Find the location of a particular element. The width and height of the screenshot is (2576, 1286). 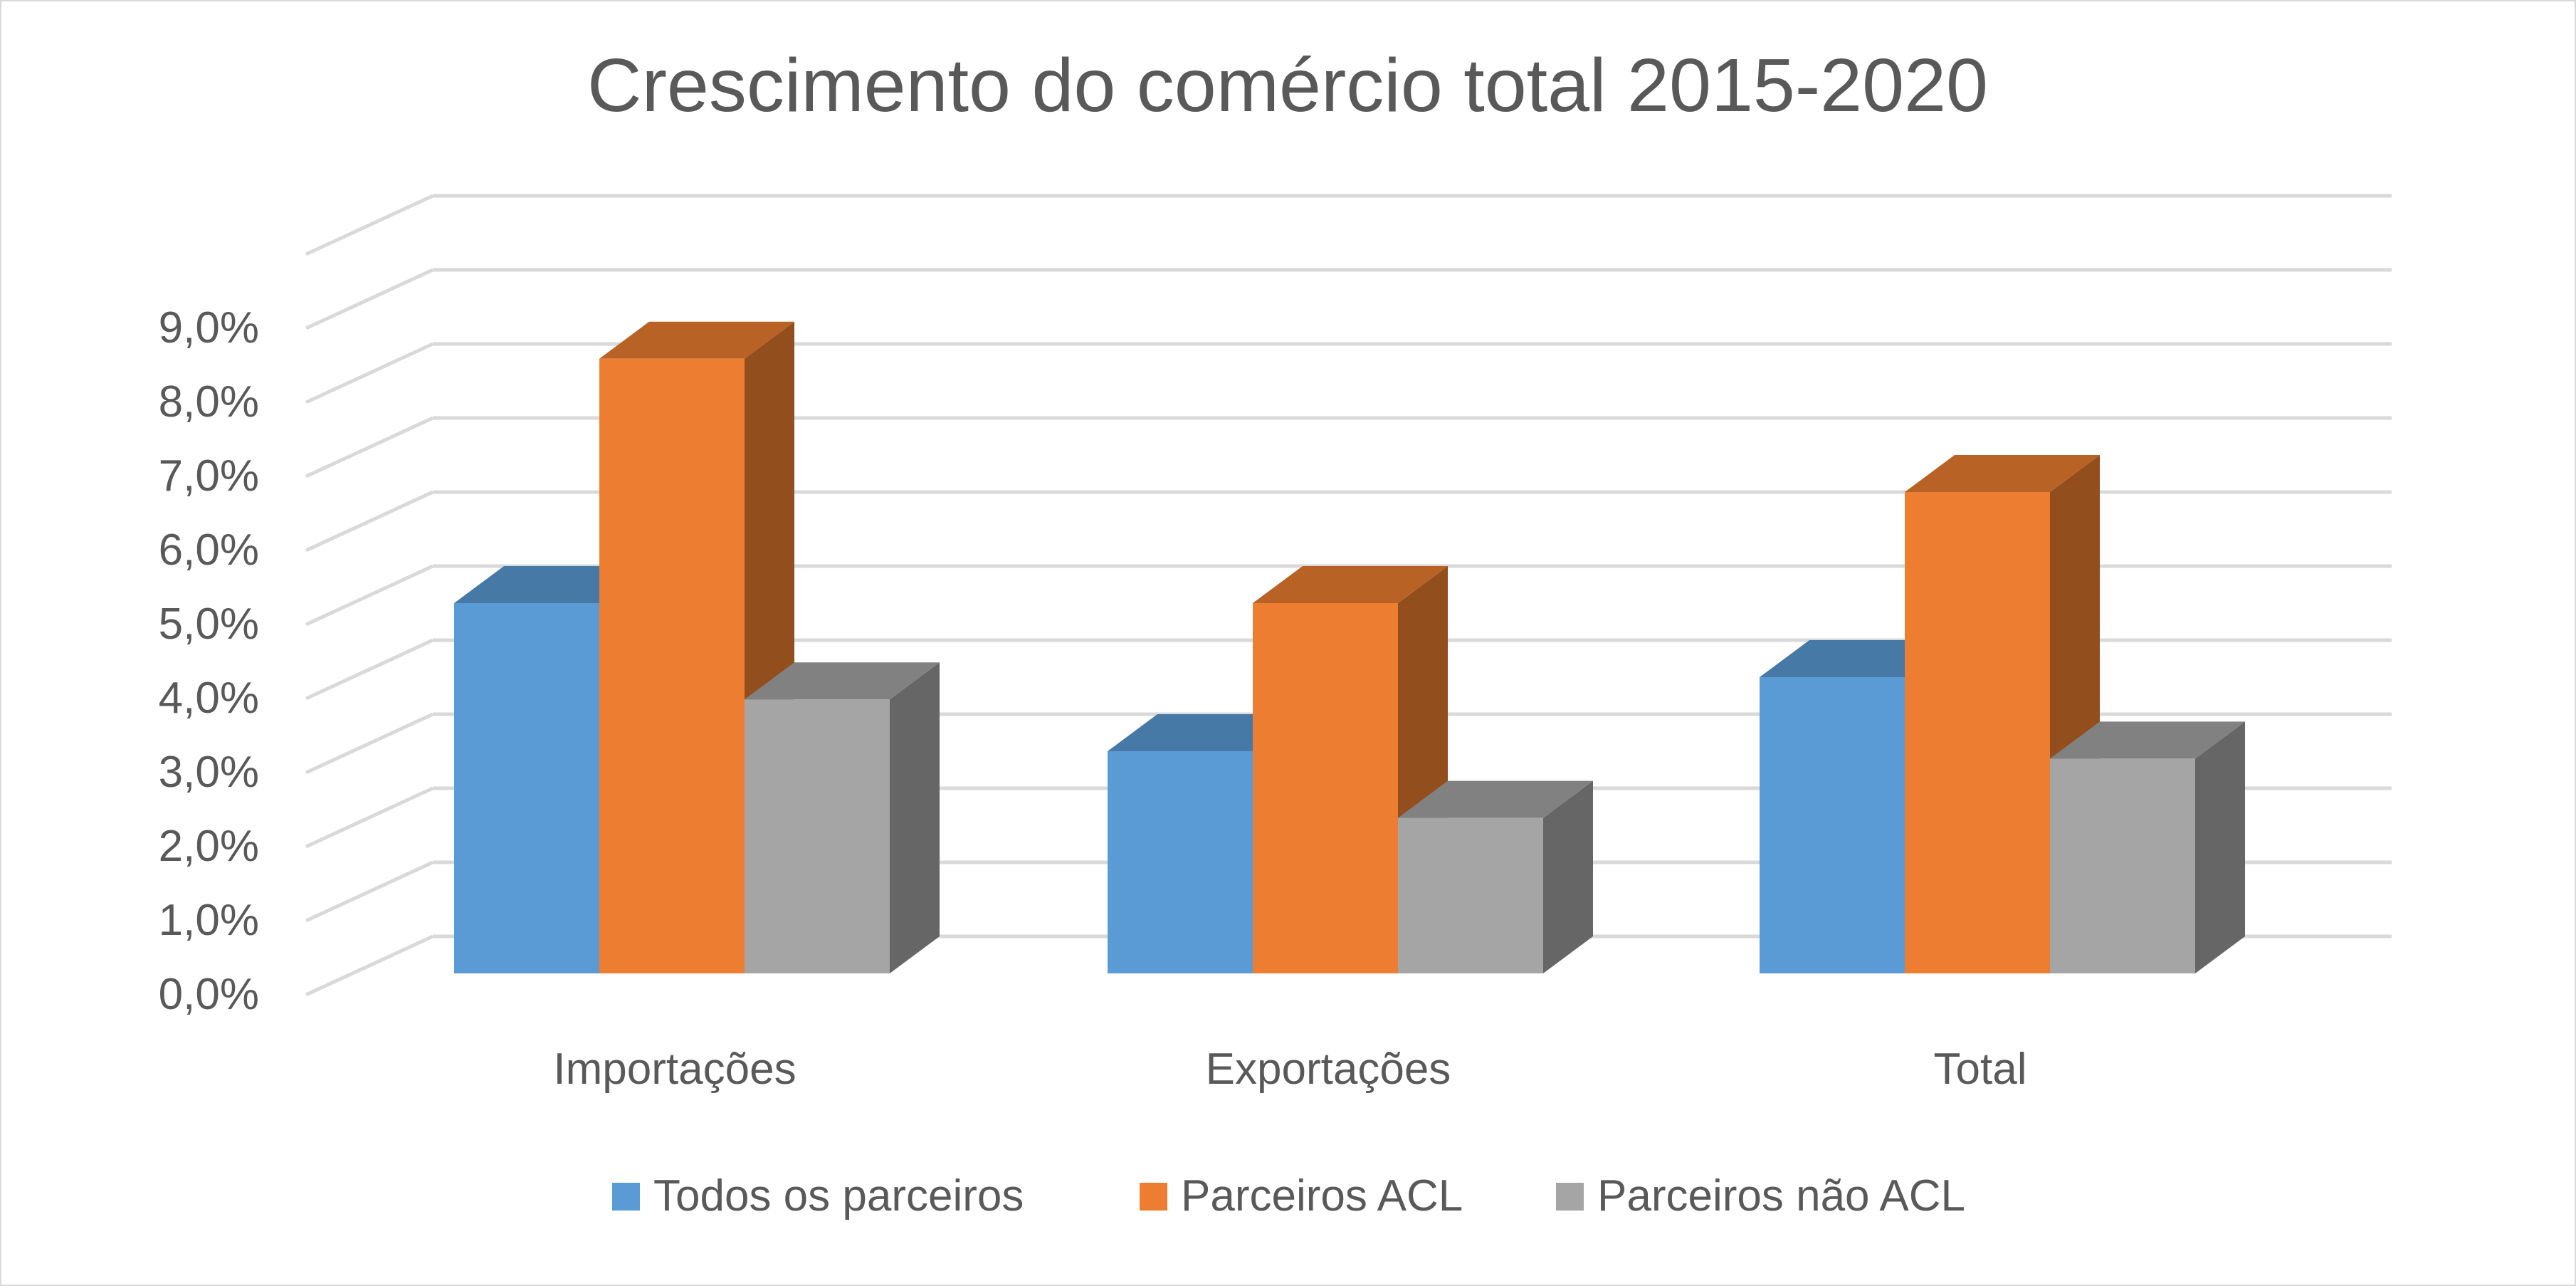

y-tick-label: 5,0% is located at coordinates (209, 624).